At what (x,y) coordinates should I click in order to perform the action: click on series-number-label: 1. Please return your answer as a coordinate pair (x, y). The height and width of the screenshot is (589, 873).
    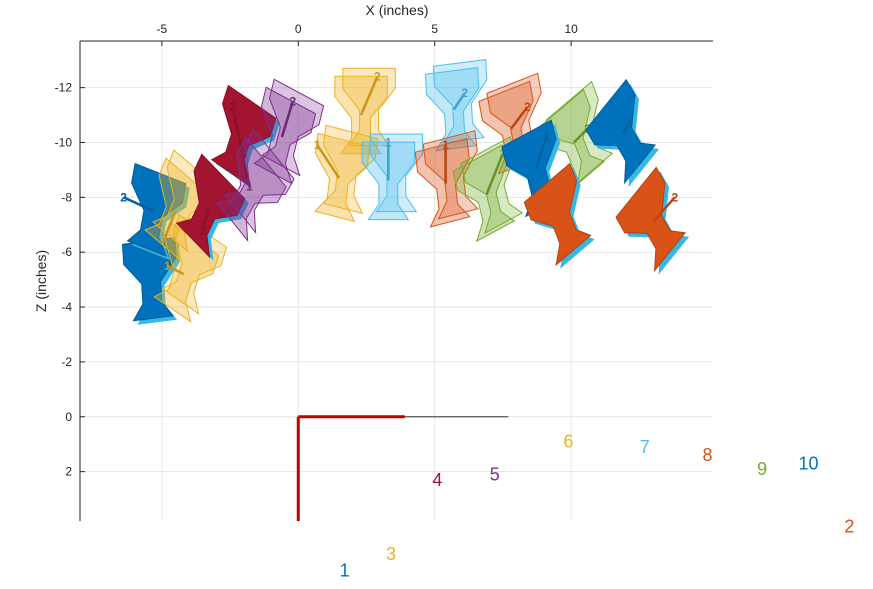
    Looking at the image, I should click on (345, 570).